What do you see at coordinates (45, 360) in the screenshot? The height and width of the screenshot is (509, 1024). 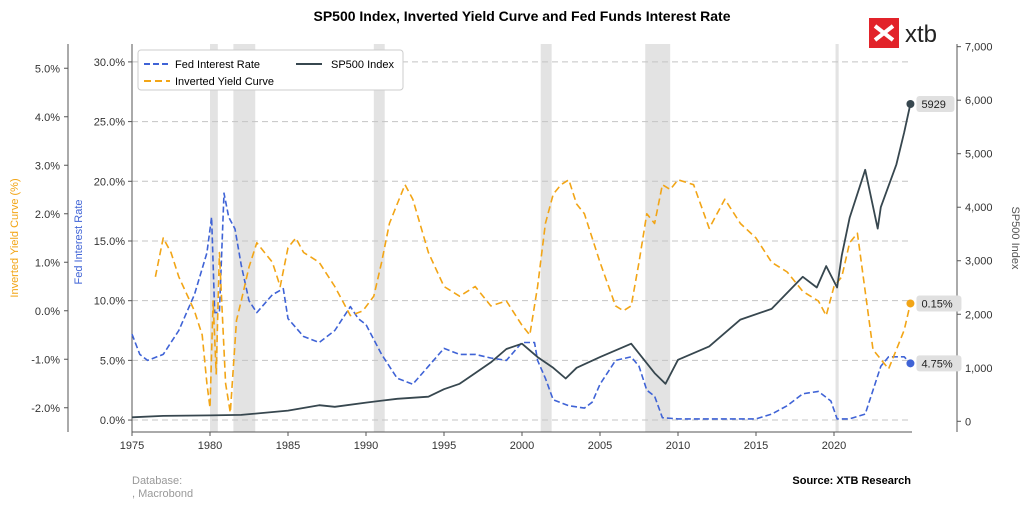 I see `yield-tick-label: -1.0%` at bounding box center [45, 360].